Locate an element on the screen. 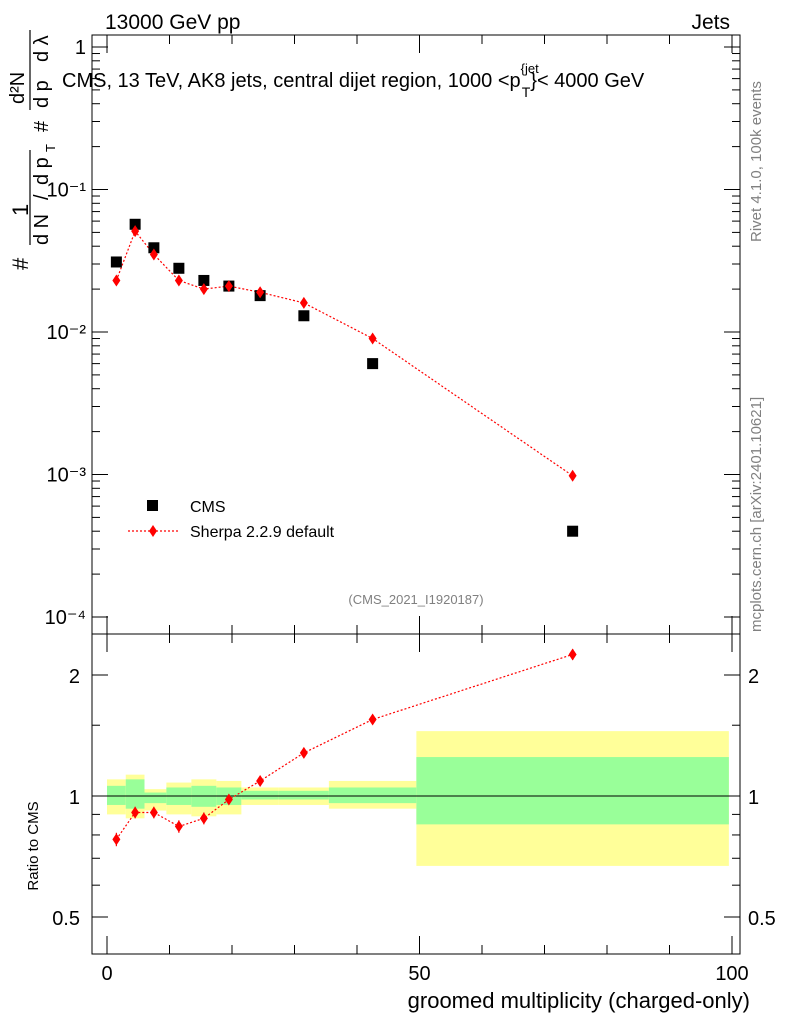  ylabel-slash: / is located at coordinates (42, 197).